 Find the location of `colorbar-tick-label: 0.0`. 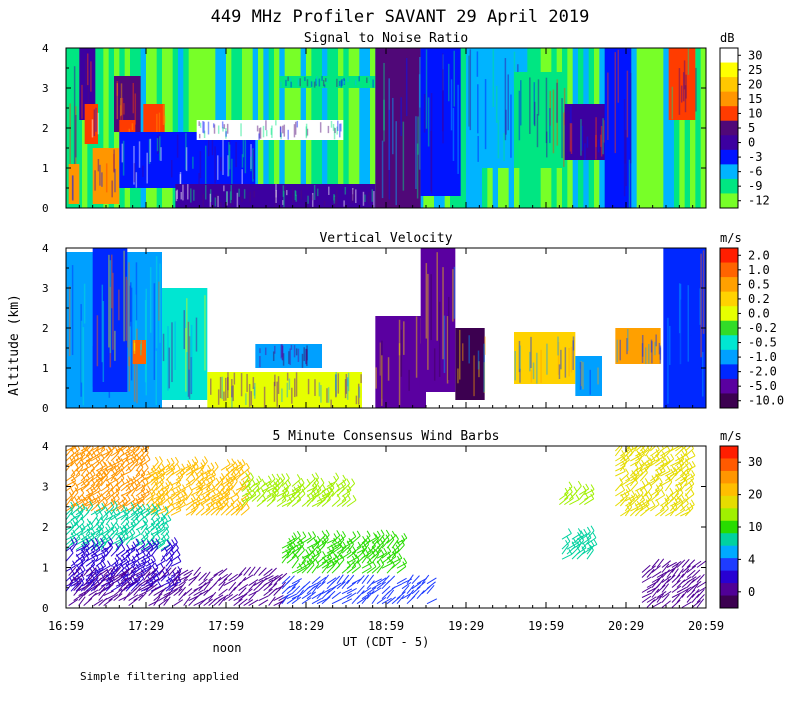

colorbar-tick-label: 0.0 is located at coordinates (759, 313).